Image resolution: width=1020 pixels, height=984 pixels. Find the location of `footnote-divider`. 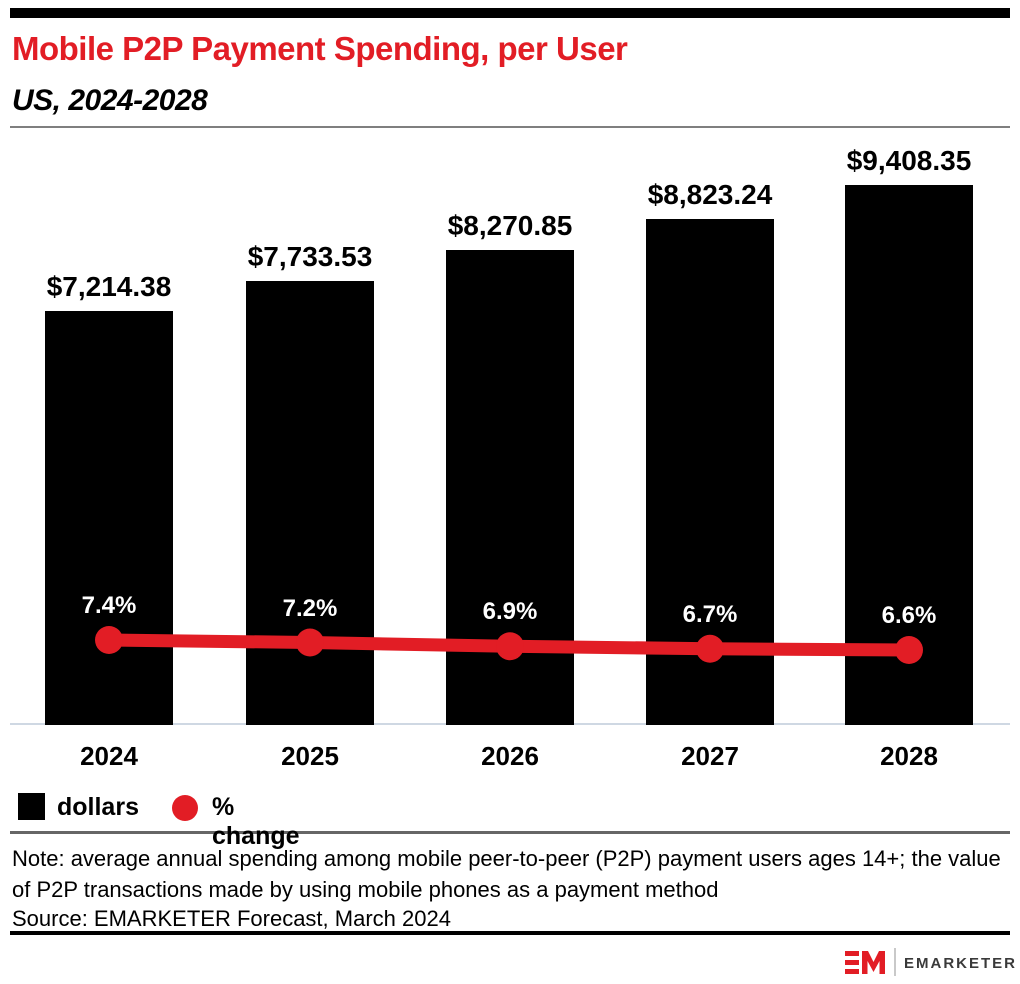

footnote-divider is located at coordinates (510, 832).